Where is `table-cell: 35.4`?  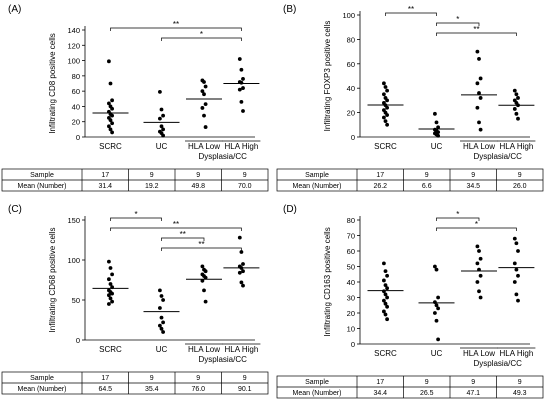 table-cell: 35.4 is located at coordinates (152, 389).